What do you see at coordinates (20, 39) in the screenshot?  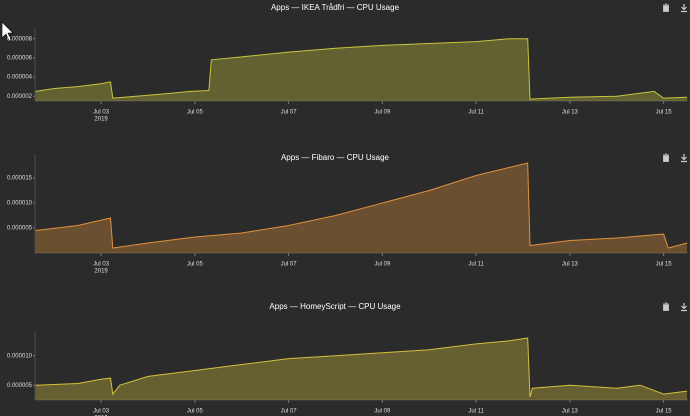 I see `y-tick-label: 0.000008` at bounding box center [20, 39].